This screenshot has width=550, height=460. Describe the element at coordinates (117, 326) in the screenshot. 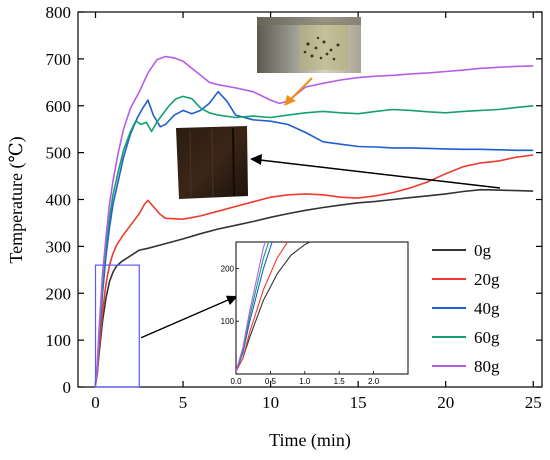

I see `zoom-region-box` at that location.